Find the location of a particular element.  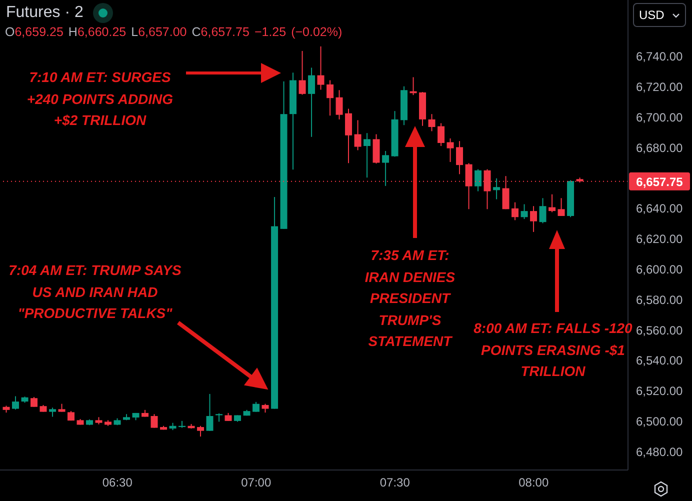

annotation: 7:04 AM ET: TRUMP SAYS US AND IRAN HAD "PRODUCTIVE TALKS" is located at coordinates (95, 292).